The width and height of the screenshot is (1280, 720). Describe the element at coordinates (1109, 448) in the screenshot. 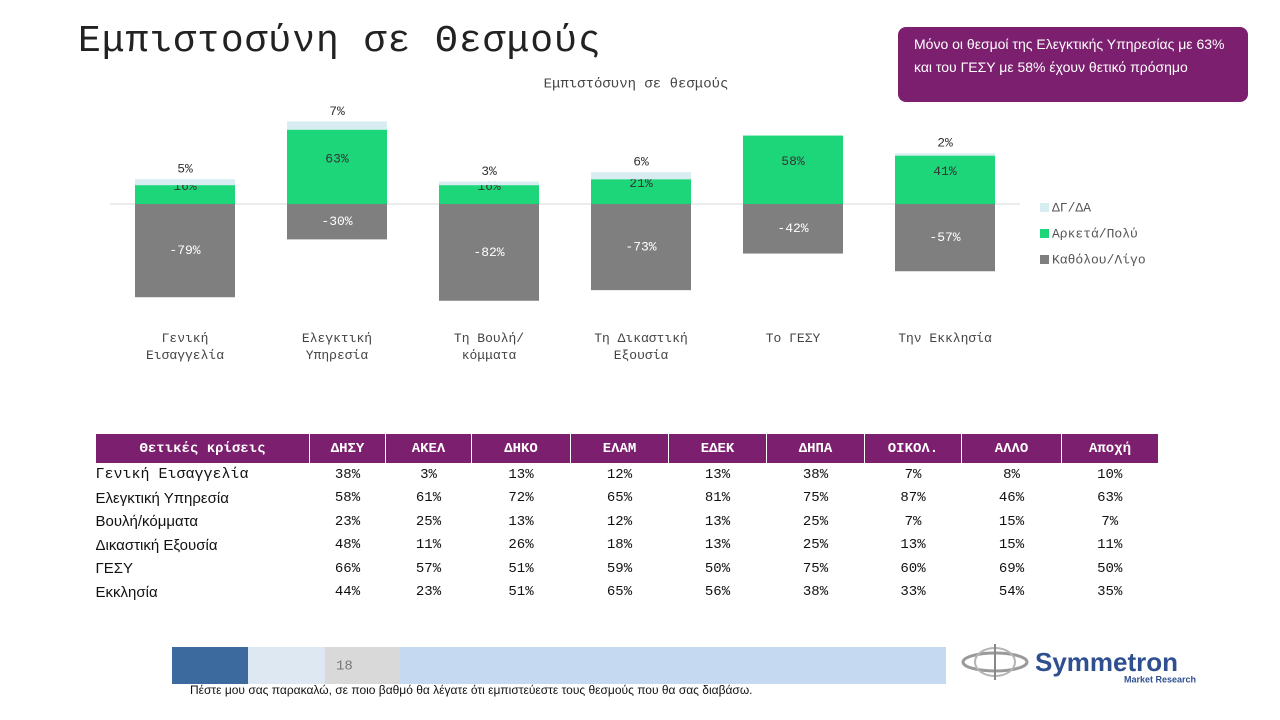

I see `table-header: Αποχή` at that location.